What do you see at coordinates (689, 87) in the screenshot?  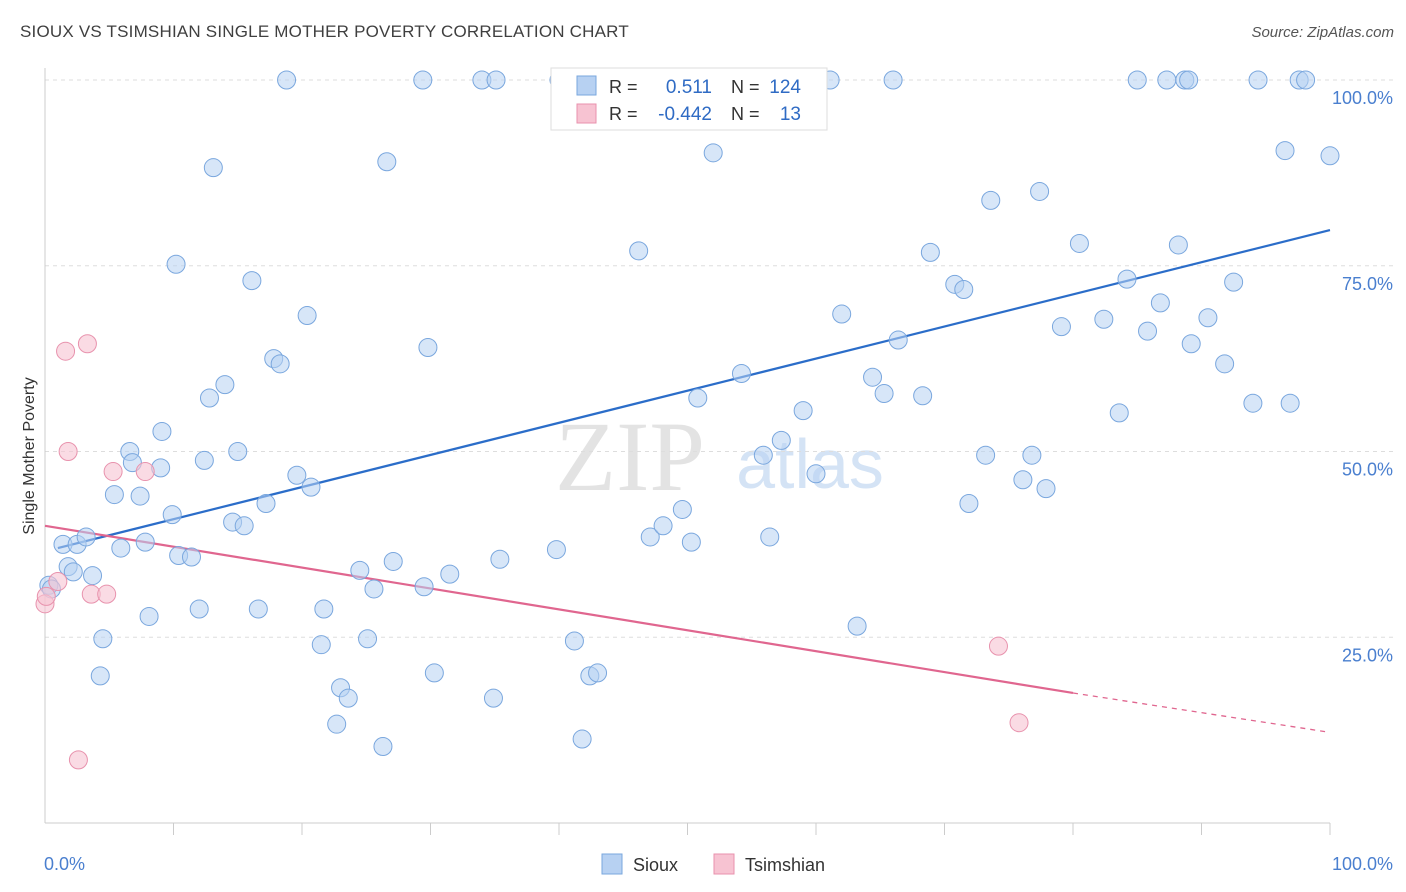 I see `legend-r-value-sioux: 0.511` at bounding box center [689, 87].